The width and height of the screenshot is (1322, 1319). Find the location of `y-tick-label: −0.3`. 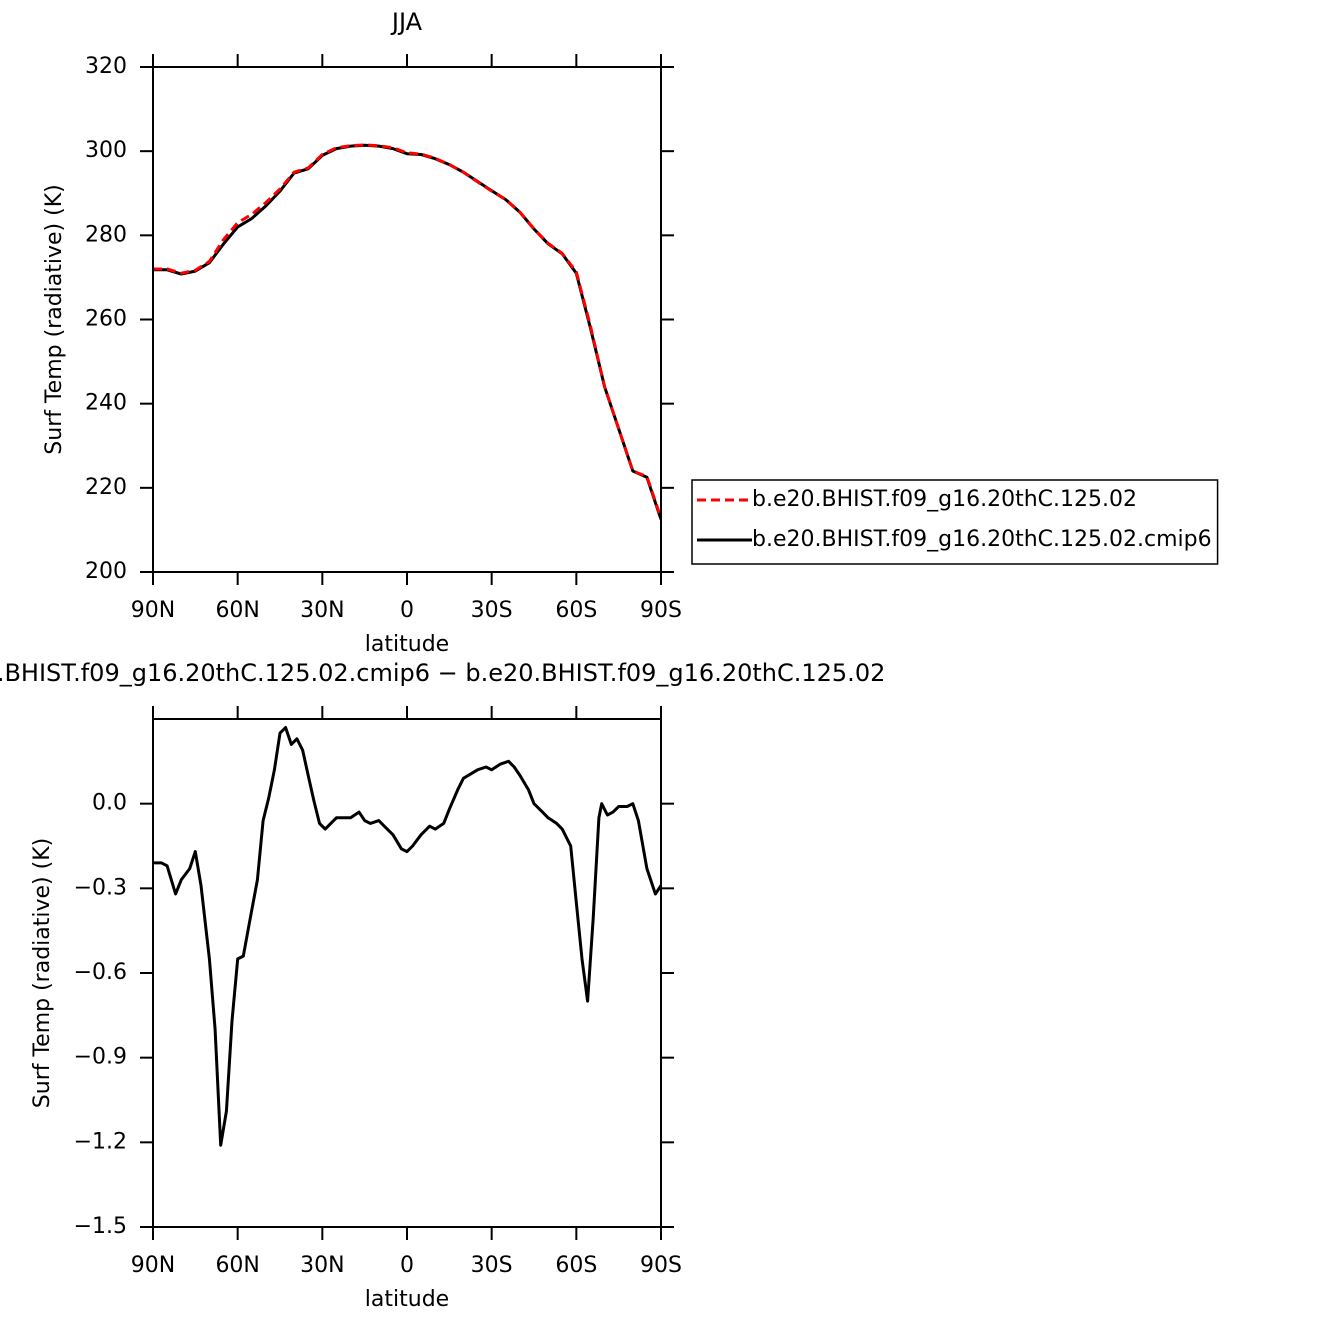

y-tick-label: −0.3 is located at coordinates (100, 887).